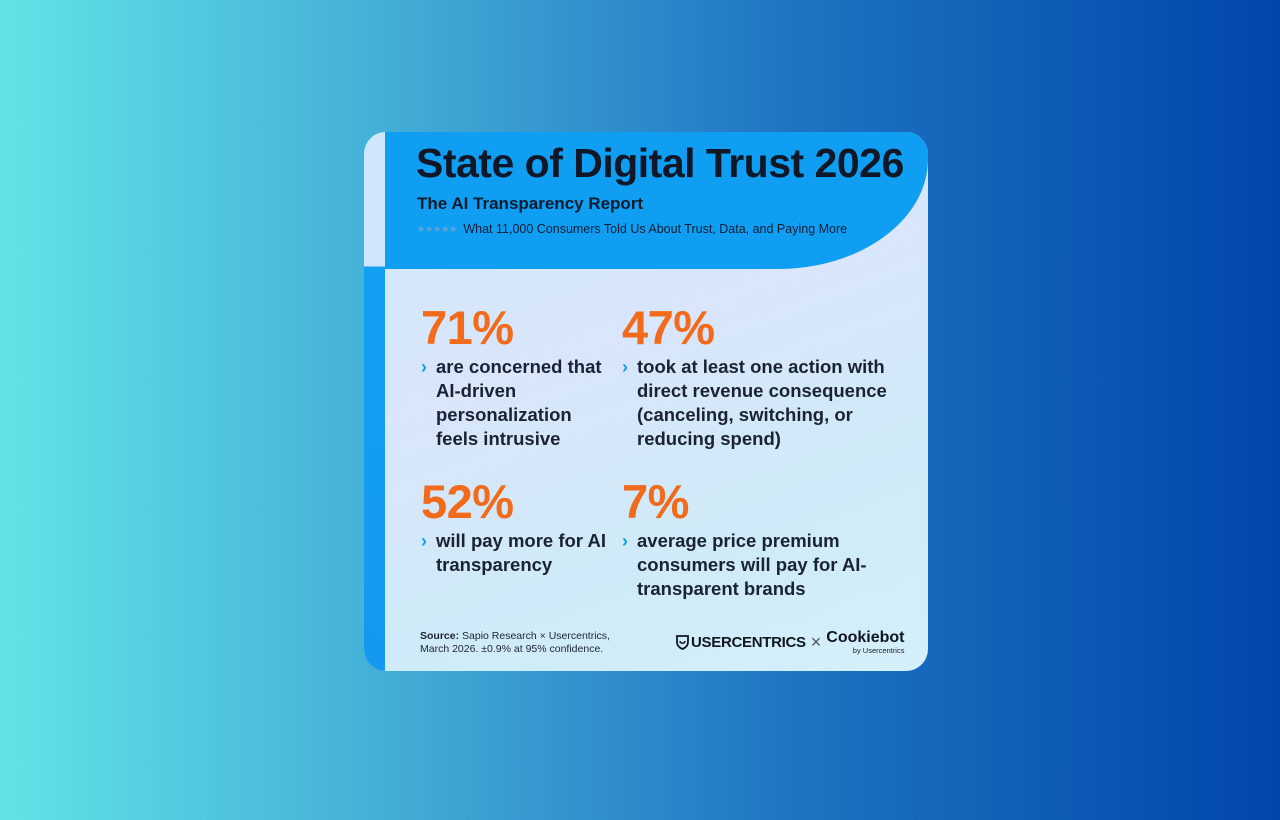 The height and width of the screenshot is (820, 1280). What do you see at coordinates (656, 200) in the screenshot?
I see `header-banner` at bounding box center [656, 200].